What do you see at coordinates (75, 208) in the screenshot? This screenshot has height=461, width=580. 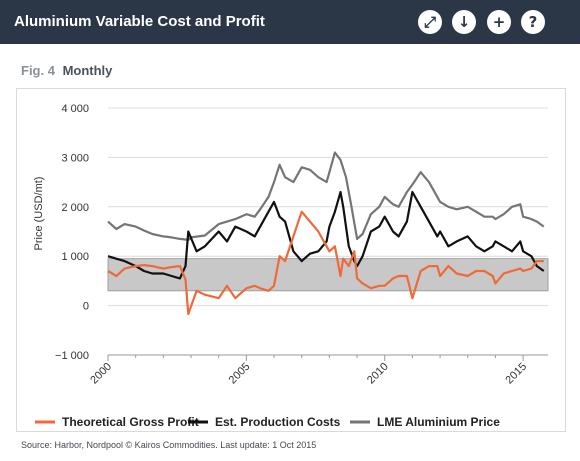 I see `y-tick-label: 2 000` at bounding box center [75, 208].